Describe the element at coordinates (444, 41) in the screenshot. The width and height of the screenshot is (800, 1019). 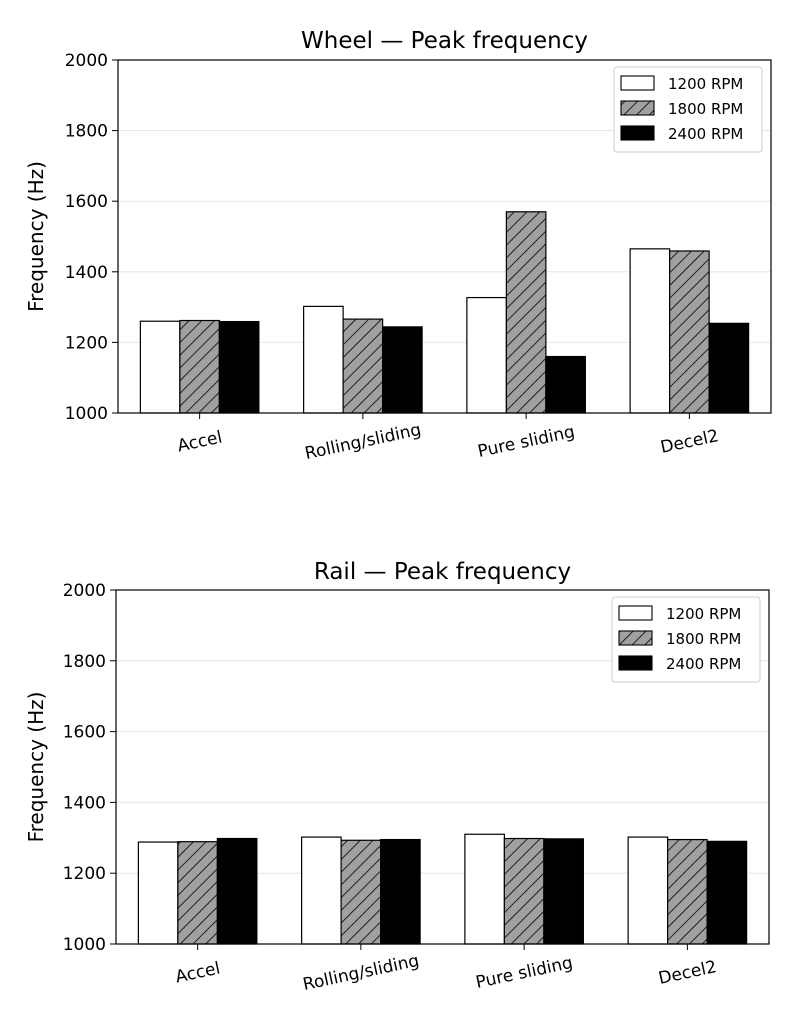
I see `chart-title: Wheel — Peak frequency` at that location.